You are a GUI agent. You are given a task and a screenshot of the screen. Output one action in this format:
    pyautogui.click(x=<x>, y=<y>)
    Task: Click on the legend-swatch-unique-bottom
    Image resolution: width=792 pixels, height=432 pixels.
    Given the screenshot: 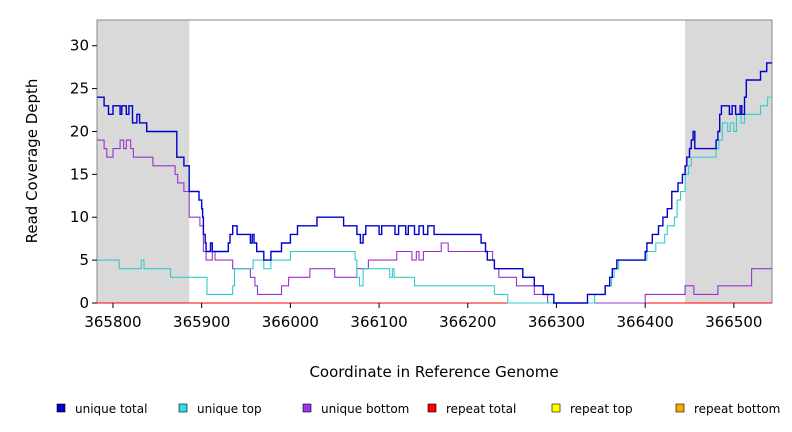 What is the action you would take?
    pyautogui.click(x=307, y=408)
    